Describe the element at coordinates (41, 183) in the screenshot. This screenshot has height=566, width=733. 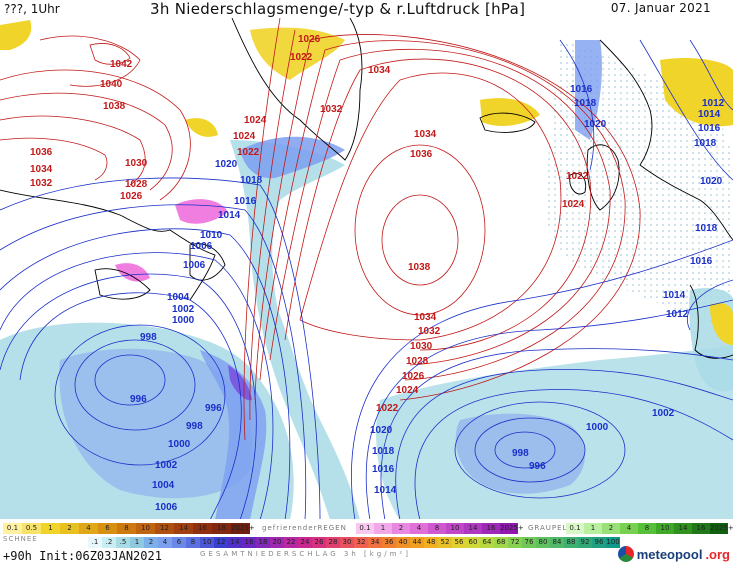
I see `label-1032-w: 1032` at that location.